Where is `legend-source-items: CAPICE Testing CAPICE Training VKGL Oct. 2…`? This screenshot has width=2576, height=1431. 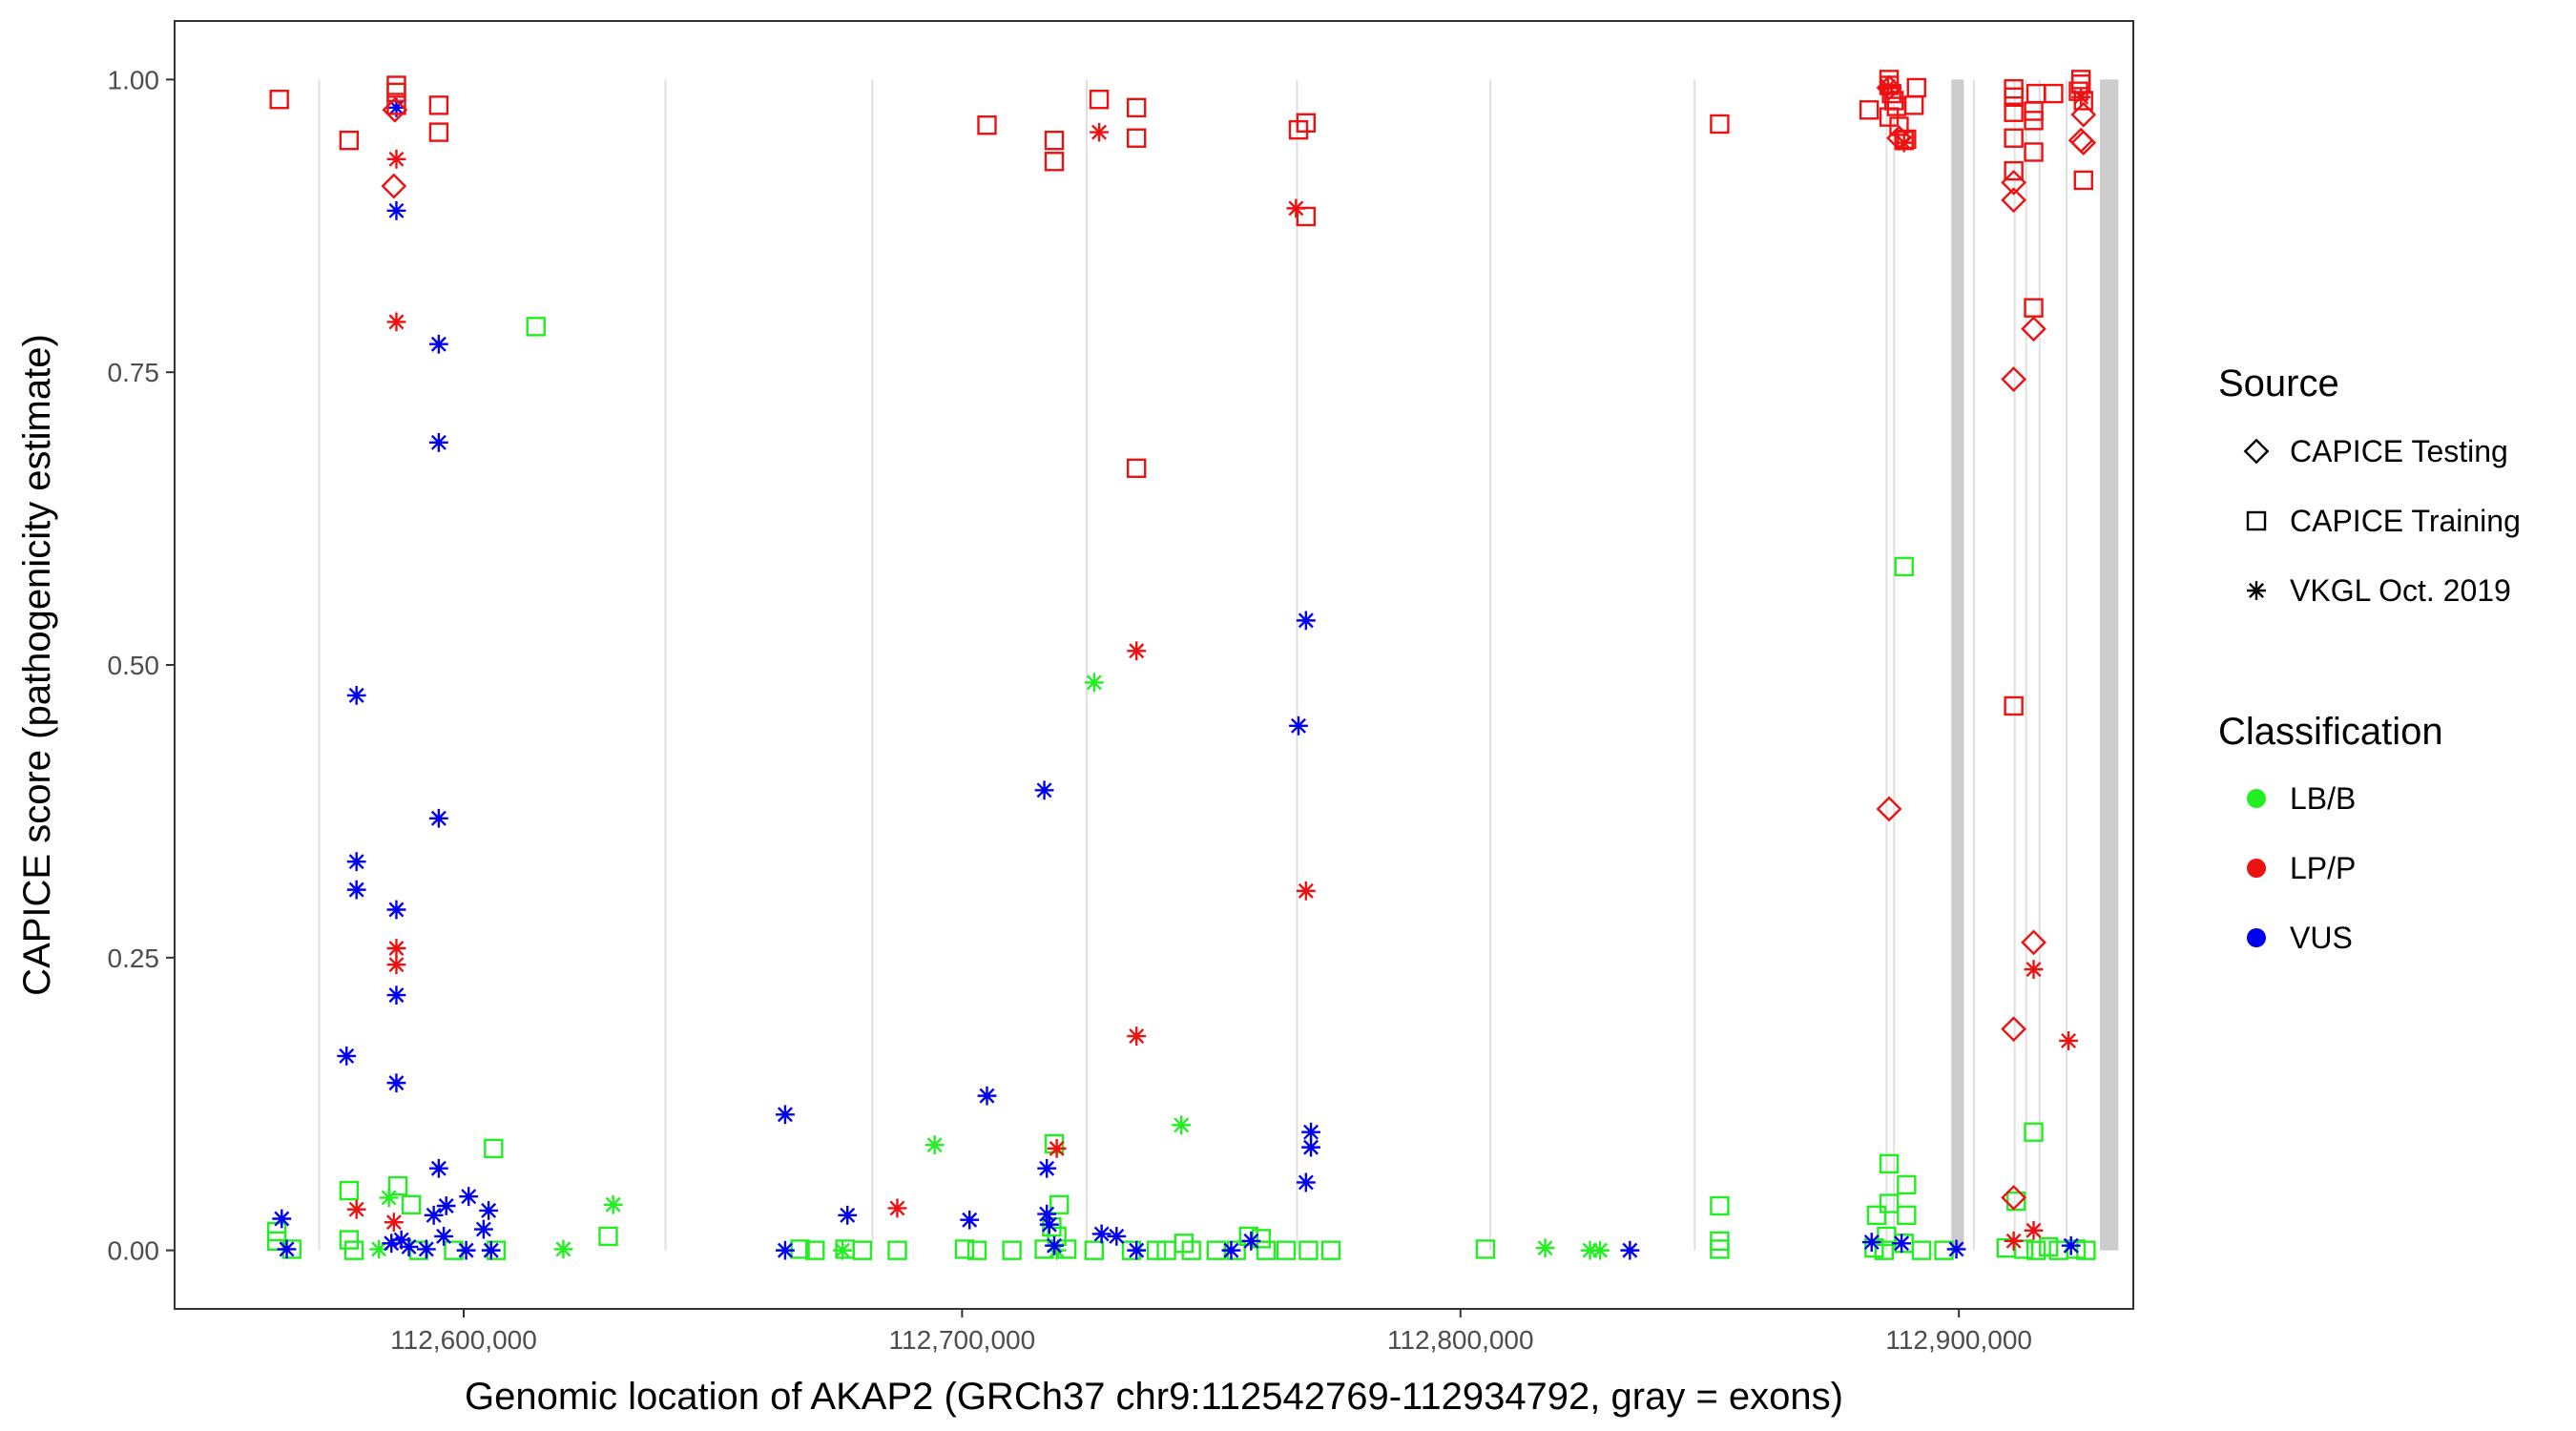
legend-source-items: CAPICE Testing CAPICE Training VKGL Oct. 2… is located at coordinates (2382, 521).